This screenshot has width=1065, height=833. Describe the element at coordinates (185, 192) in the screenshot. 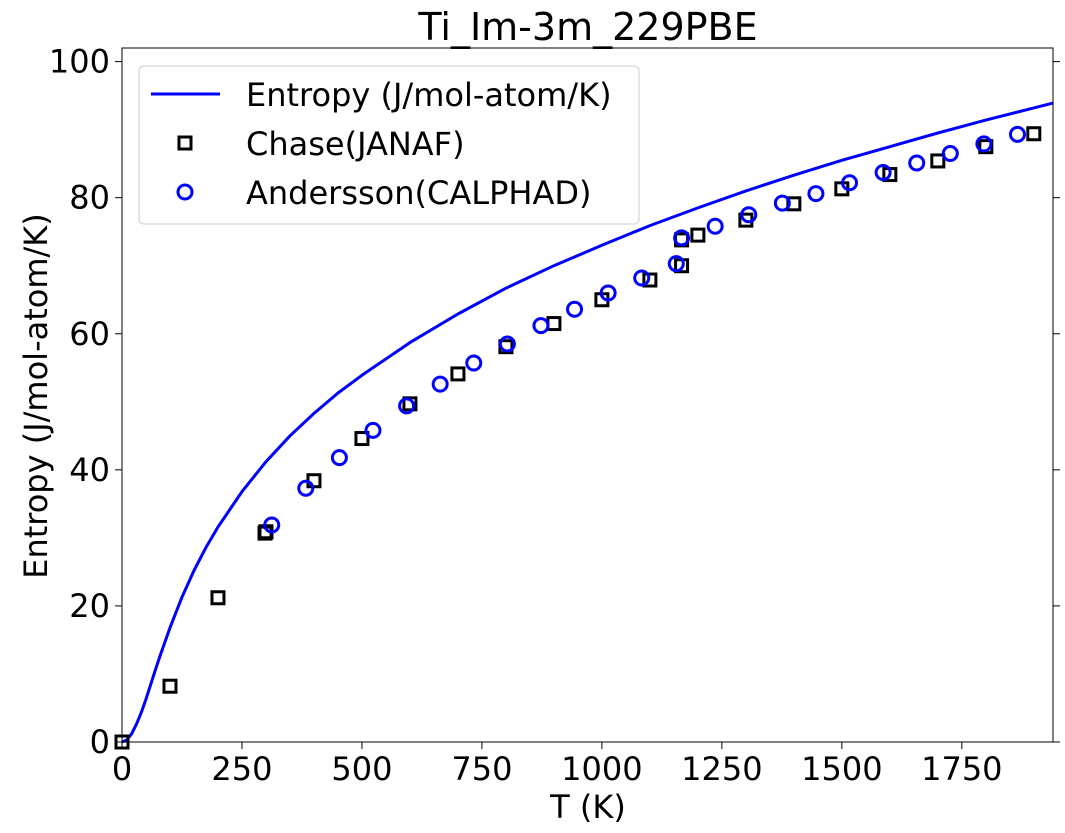

I see `legend-andersson-circle-marker` at that location.